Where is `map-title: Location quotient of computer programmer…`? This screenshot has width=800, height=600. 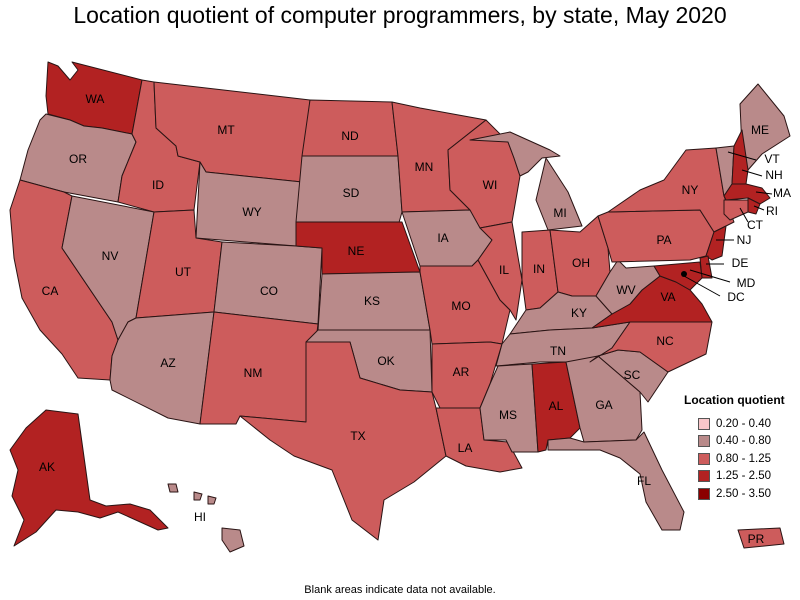 map-title: Location quotient of computer programmer… is located at coordinates (400, 15).